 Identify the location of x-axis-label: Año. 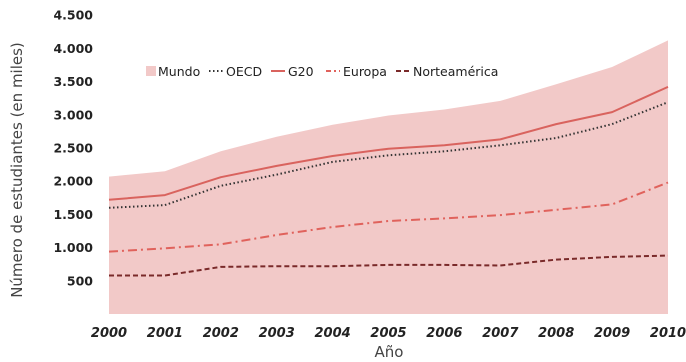
(389, 352).